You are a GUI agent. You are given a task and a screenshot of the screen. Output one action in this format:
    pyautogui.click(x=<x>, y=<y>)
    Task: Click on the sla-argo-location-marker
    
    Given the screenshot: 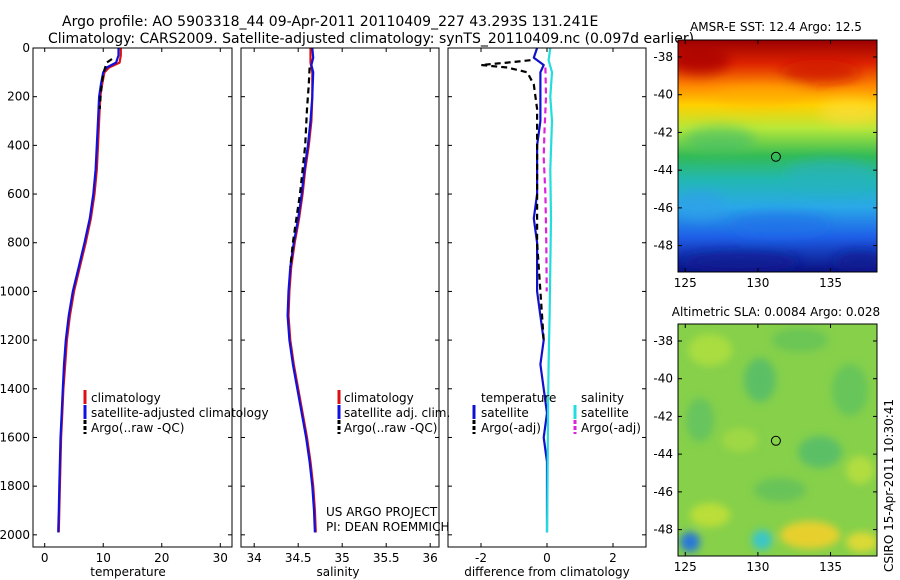 What is the action you would take?
    pyautogui.click(x=775, y=440)
    